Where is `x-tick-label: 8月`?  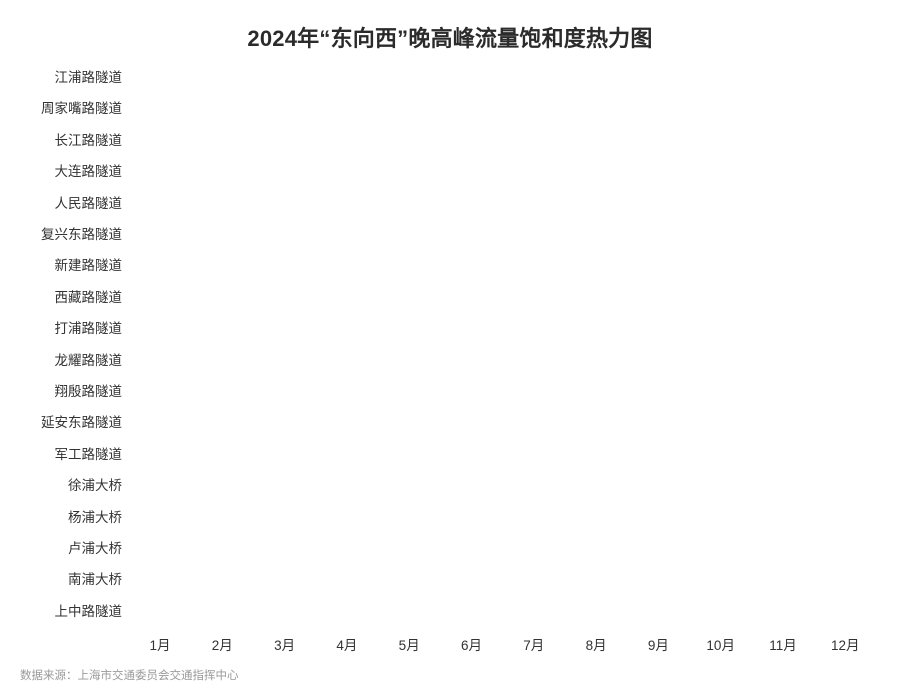 x-tick-label: 8月 is located at coordinates (596, 645).